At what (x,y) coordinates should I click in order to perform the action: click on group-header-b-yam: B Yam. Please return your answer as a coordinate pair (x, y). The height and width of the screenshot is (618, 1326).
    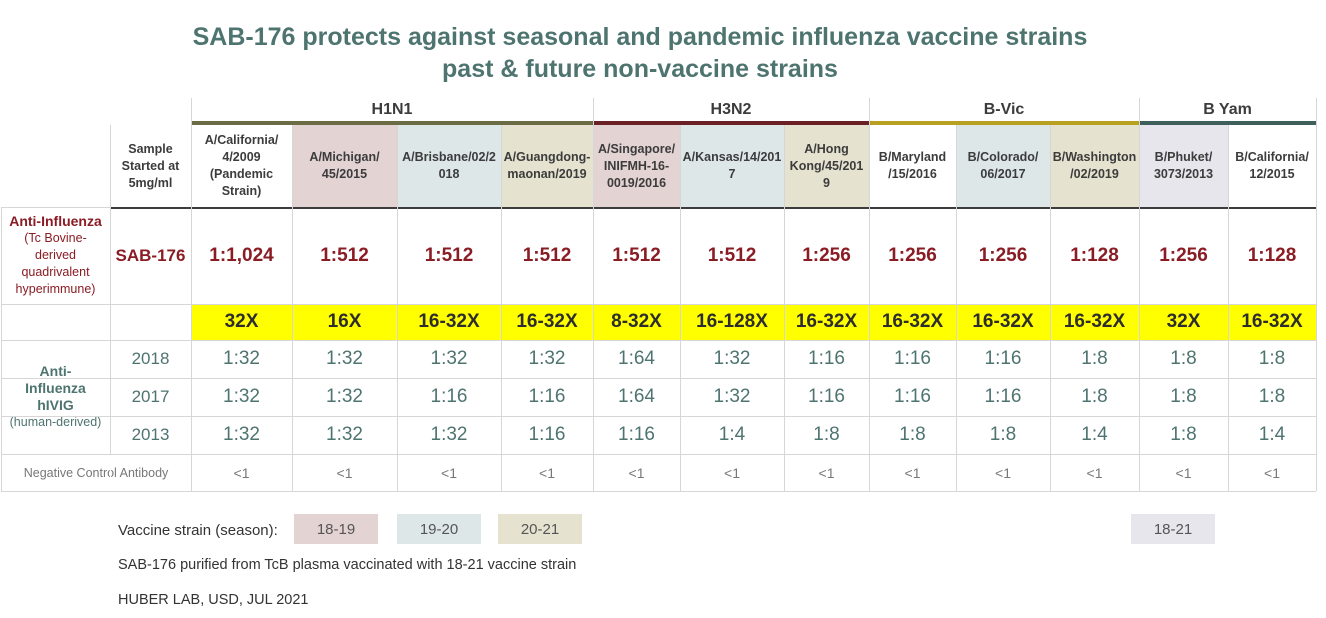
    Looking at the image, I should click on (1227, 109).